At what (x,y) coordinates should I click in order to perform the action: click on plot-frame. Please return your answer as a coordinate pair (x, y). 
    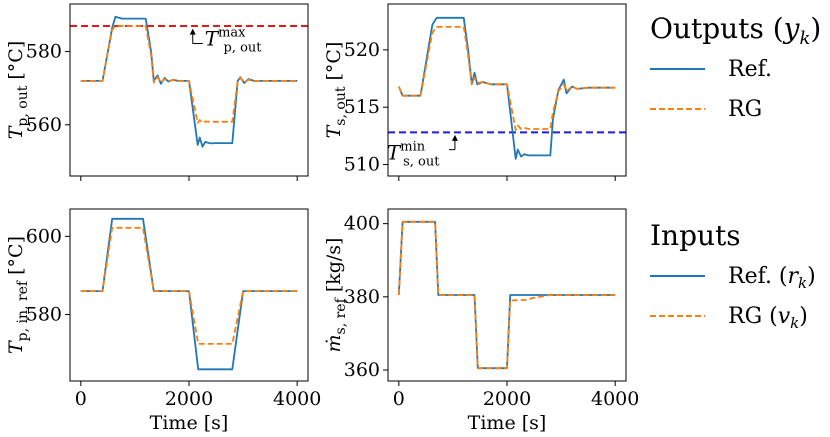
    Looking at the image, I should click on (189, 90).